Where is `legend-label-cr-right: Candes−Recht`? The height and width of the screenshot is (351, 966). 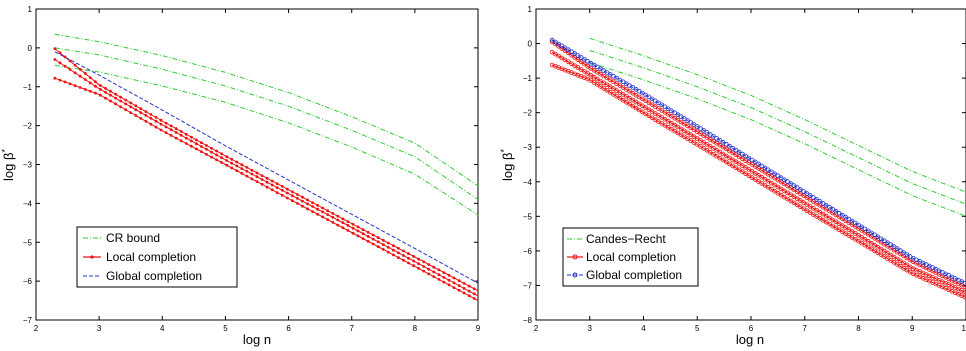
legend-label-cr-right: Candes−Recht is located at coordinates (626, 239).